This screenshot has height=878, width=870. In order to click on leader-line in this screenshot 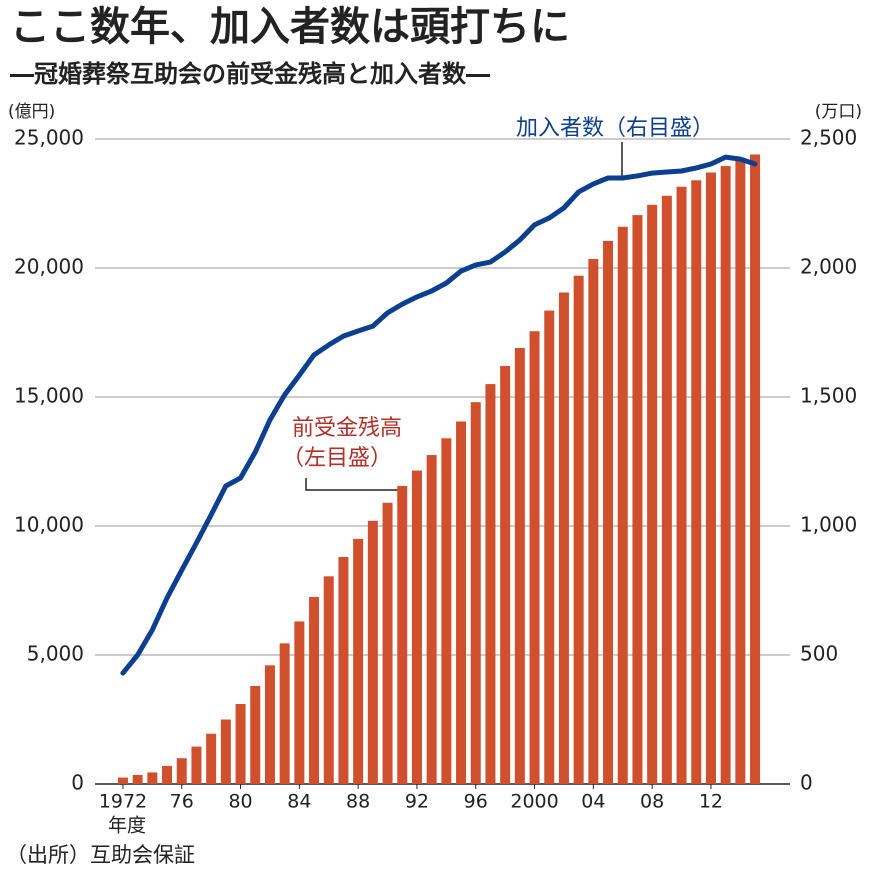, I will do `click(351, 484)`.